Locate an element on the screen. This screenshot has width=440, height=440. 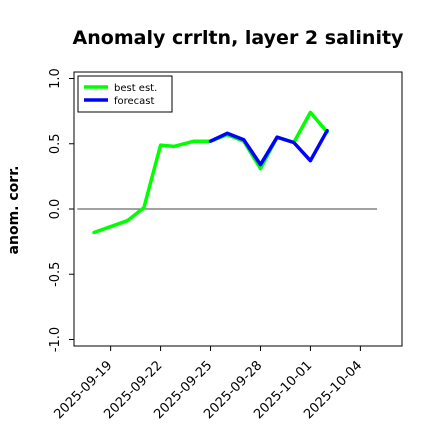
legend-box is located at coordinates (125, 94).